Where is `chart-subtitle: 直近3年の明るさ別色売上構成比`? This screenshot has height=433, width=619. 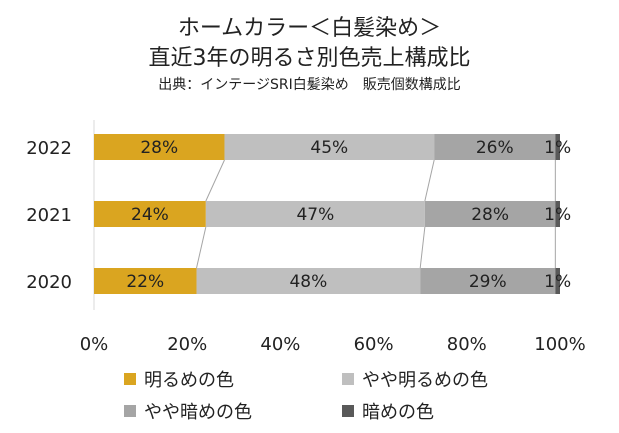
chart-subtitle: 直近3年の明るさ別色売上構成比 is located at coordinates (309, 58).